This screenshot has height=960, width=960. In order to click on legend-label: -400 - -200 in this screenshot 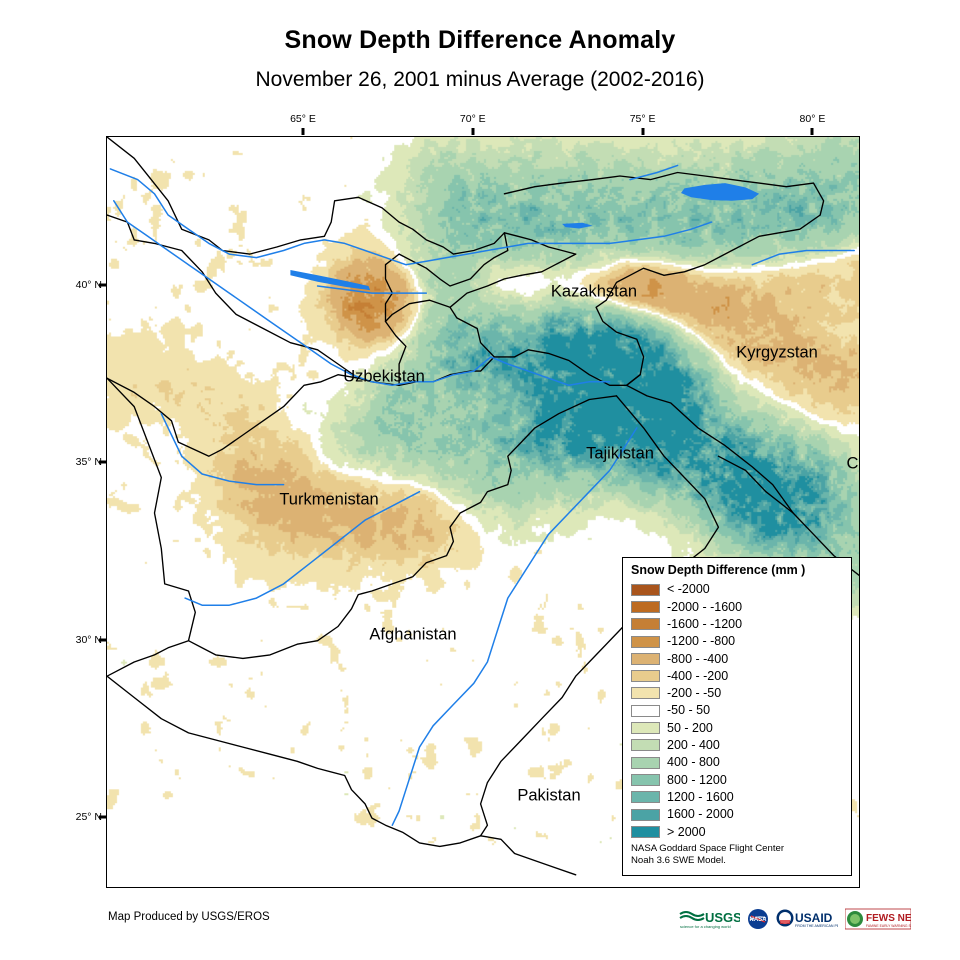, I will do `click(698, 675)`.